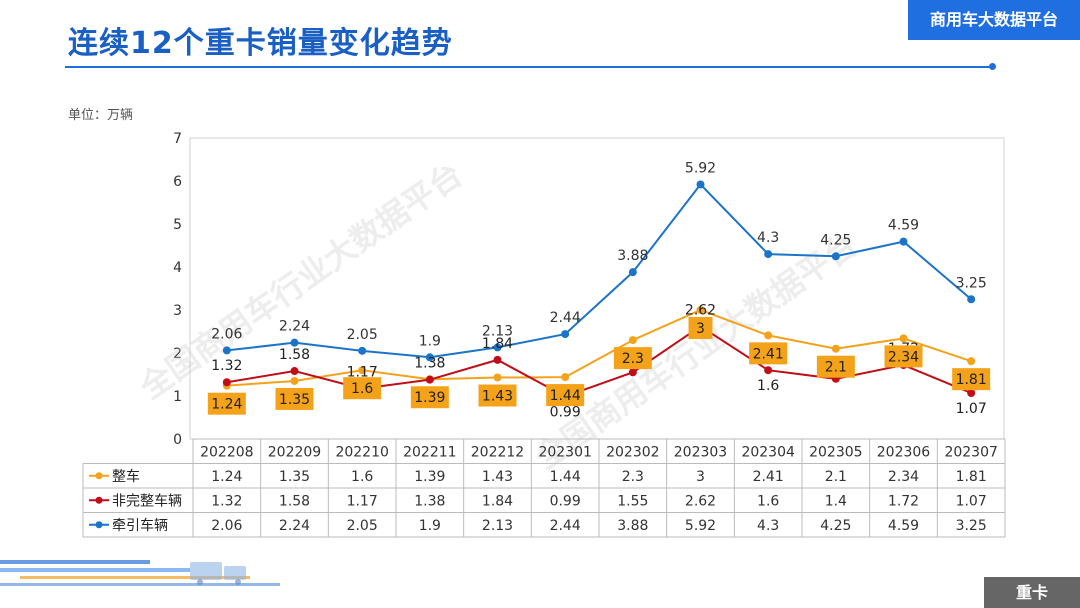  I want to click on x-tick-label: 202307, so click(970, 452).